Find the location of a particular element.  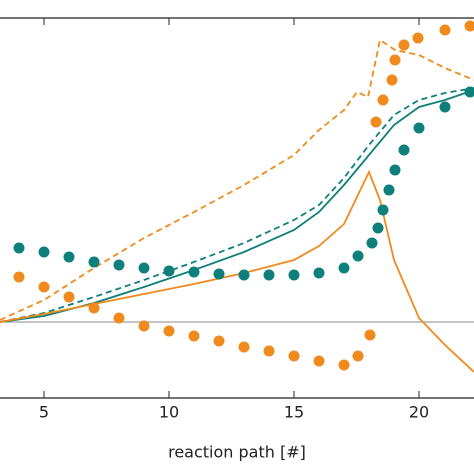

x-tick-label: 5 is located at coordinates (44, 412).